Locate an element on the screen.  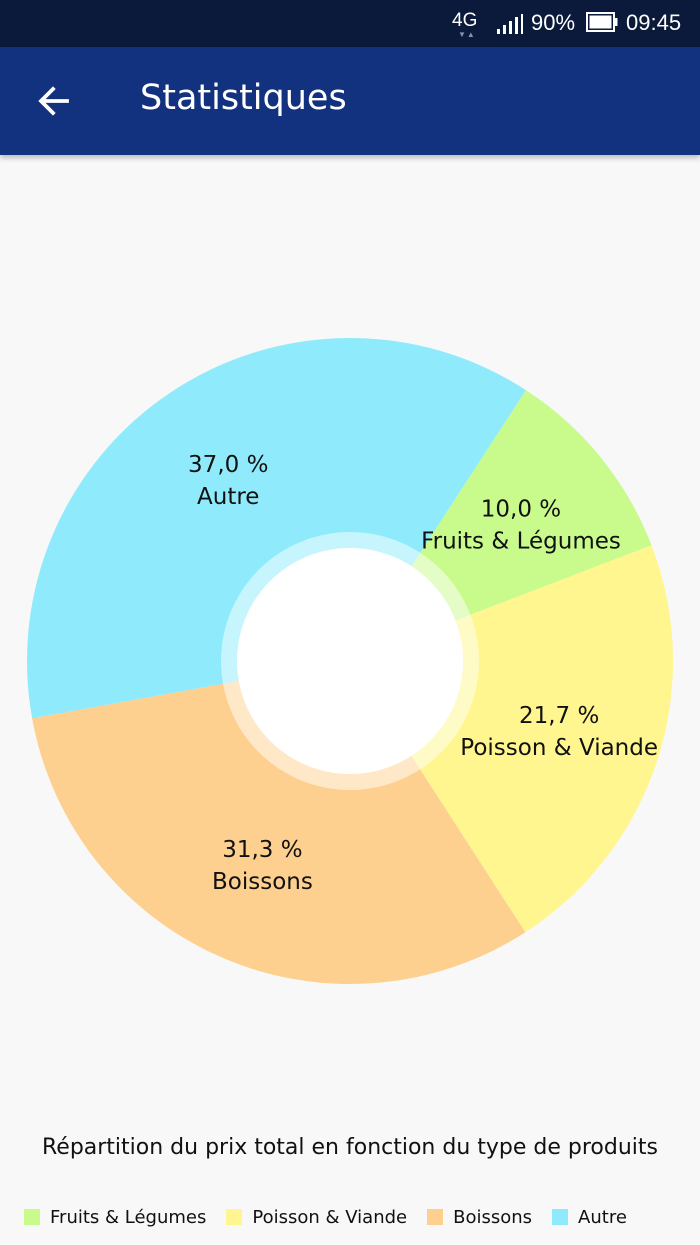
legend-label: Boissons is located at coordinates (493, 1217).